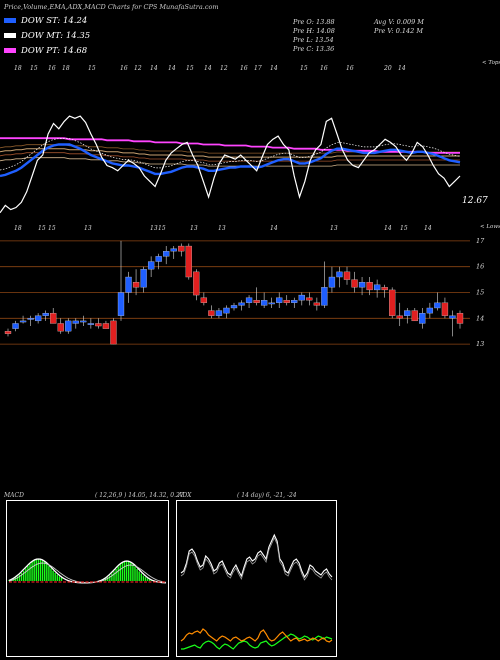 This screenshot has height=660, width=500. Describe the element at coordinates (314, 22) in the screenshot. I see `stat-pre-open: Pre O: 13.88` at that location.